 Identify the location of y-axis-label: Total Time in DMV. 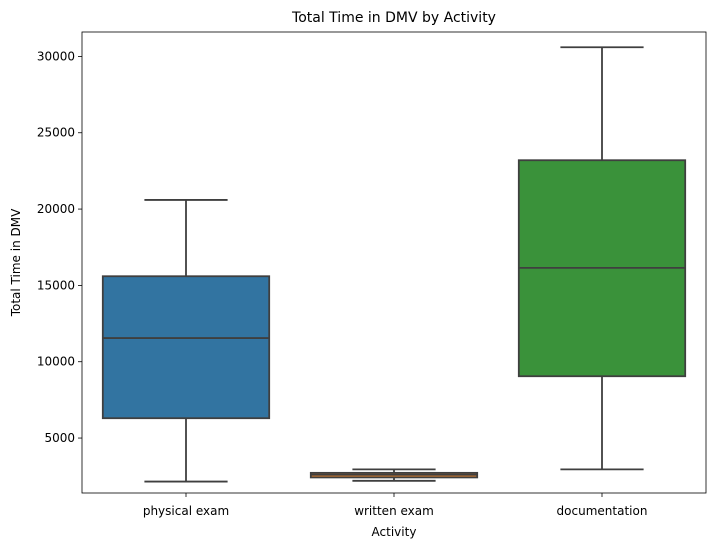
(16, 262).